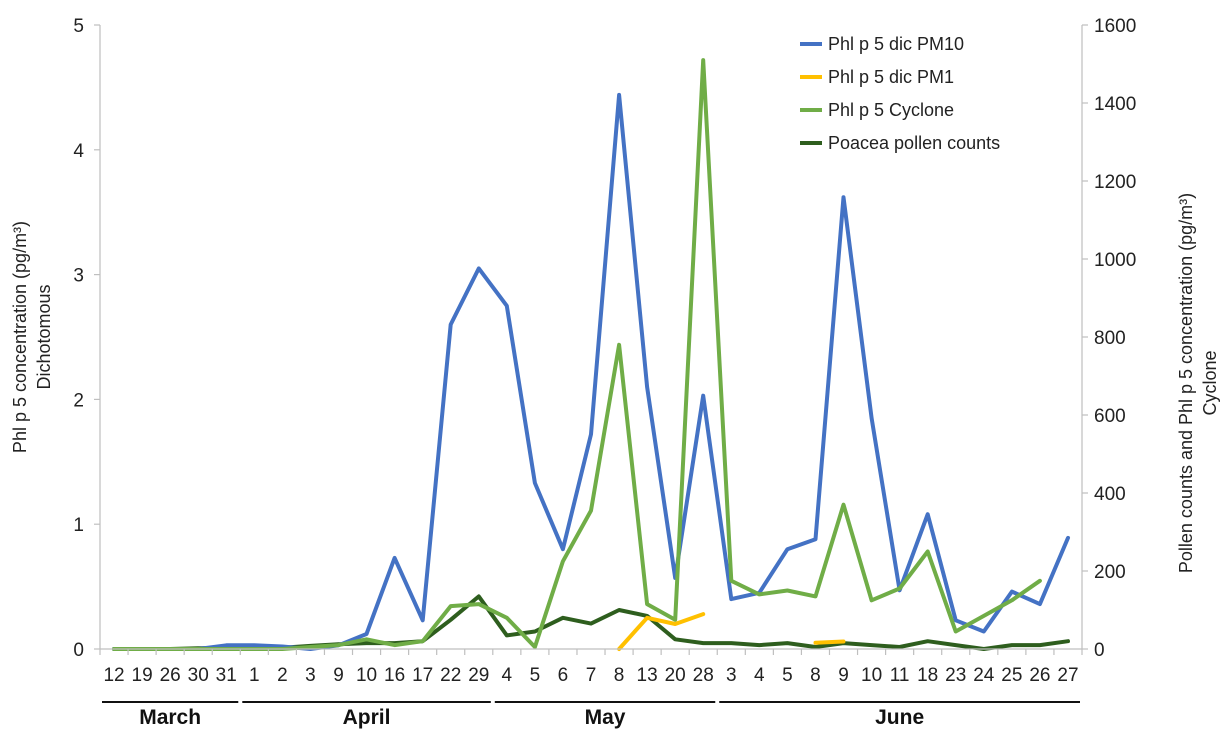  Describe the element at coordinates (891, 110) in the screenshot. I see `legend-entry: Phl p 5 Cyclone` at that location.